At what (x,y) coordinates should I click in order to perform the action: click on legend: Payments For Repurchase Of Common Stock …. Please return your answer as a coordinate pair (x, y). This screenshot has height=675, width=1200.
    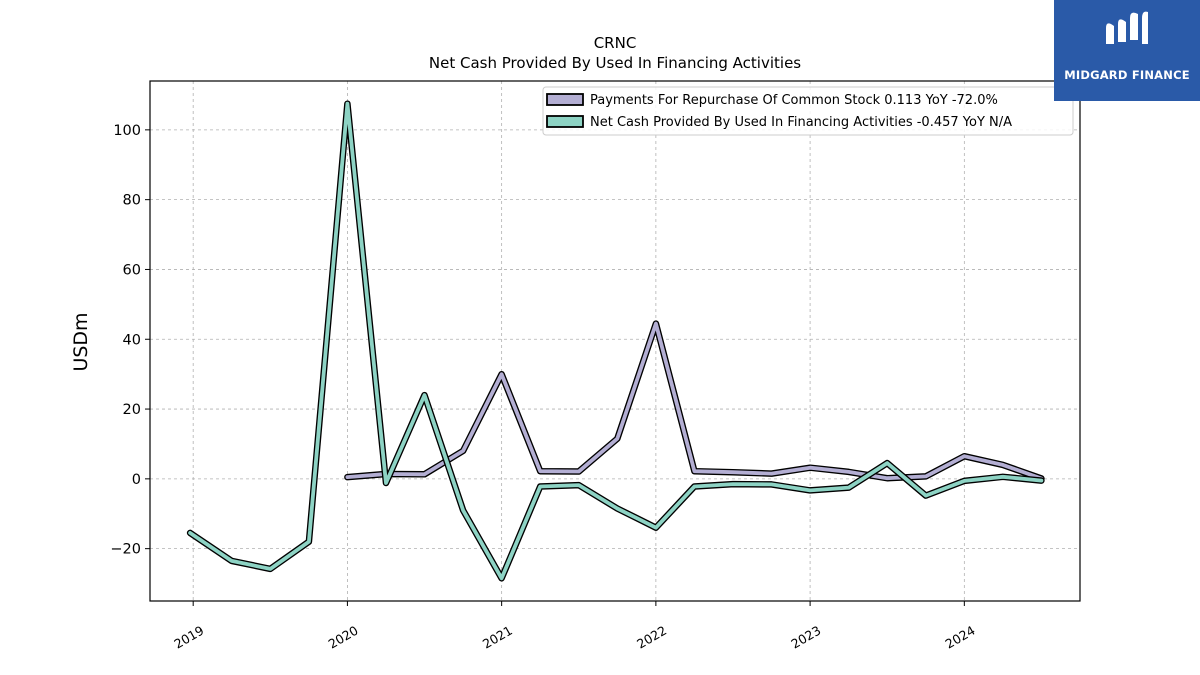
    Looking at the image, I should click on (808, 111).